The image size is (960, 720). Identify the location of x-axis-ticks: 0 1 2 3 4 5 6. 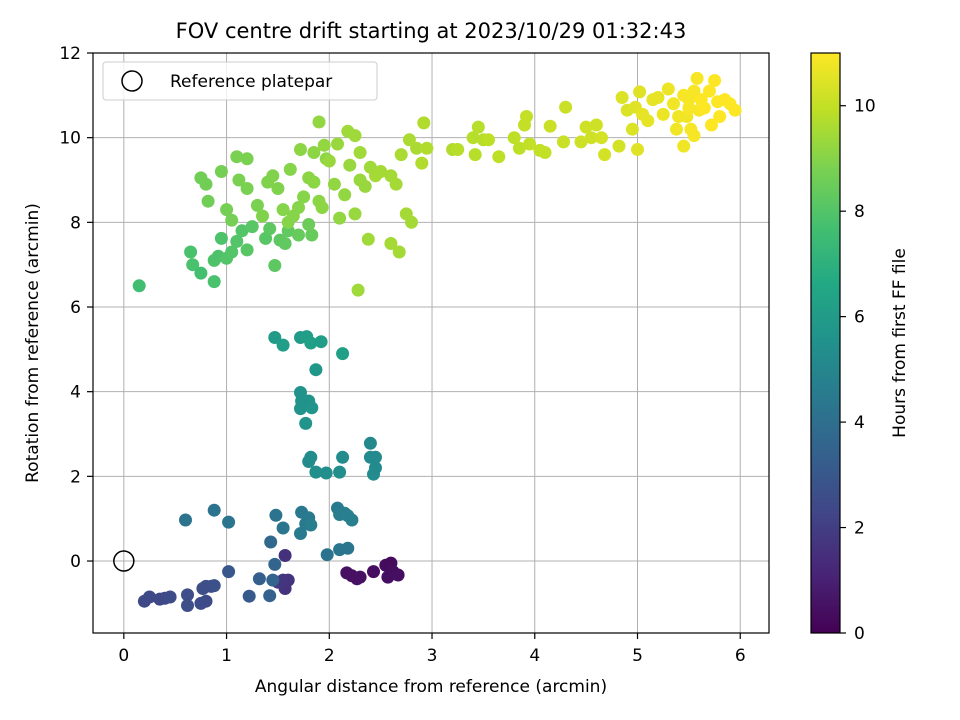
(432, 649).